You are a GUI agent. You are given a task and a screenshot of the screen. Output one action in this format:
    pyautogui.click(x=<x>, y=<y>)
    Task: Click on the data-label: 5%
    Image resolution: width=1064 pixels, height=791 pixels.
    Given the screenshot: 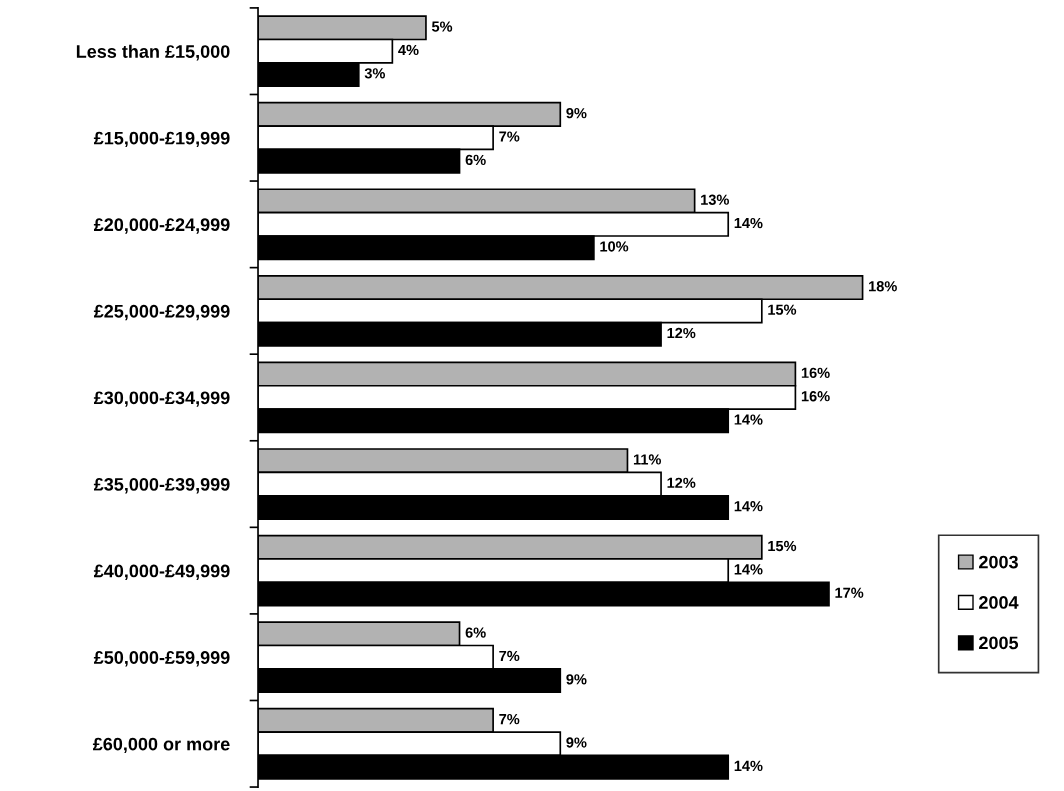 What is the action you would take?
    pyautogui.click(x=442, y=26)
    